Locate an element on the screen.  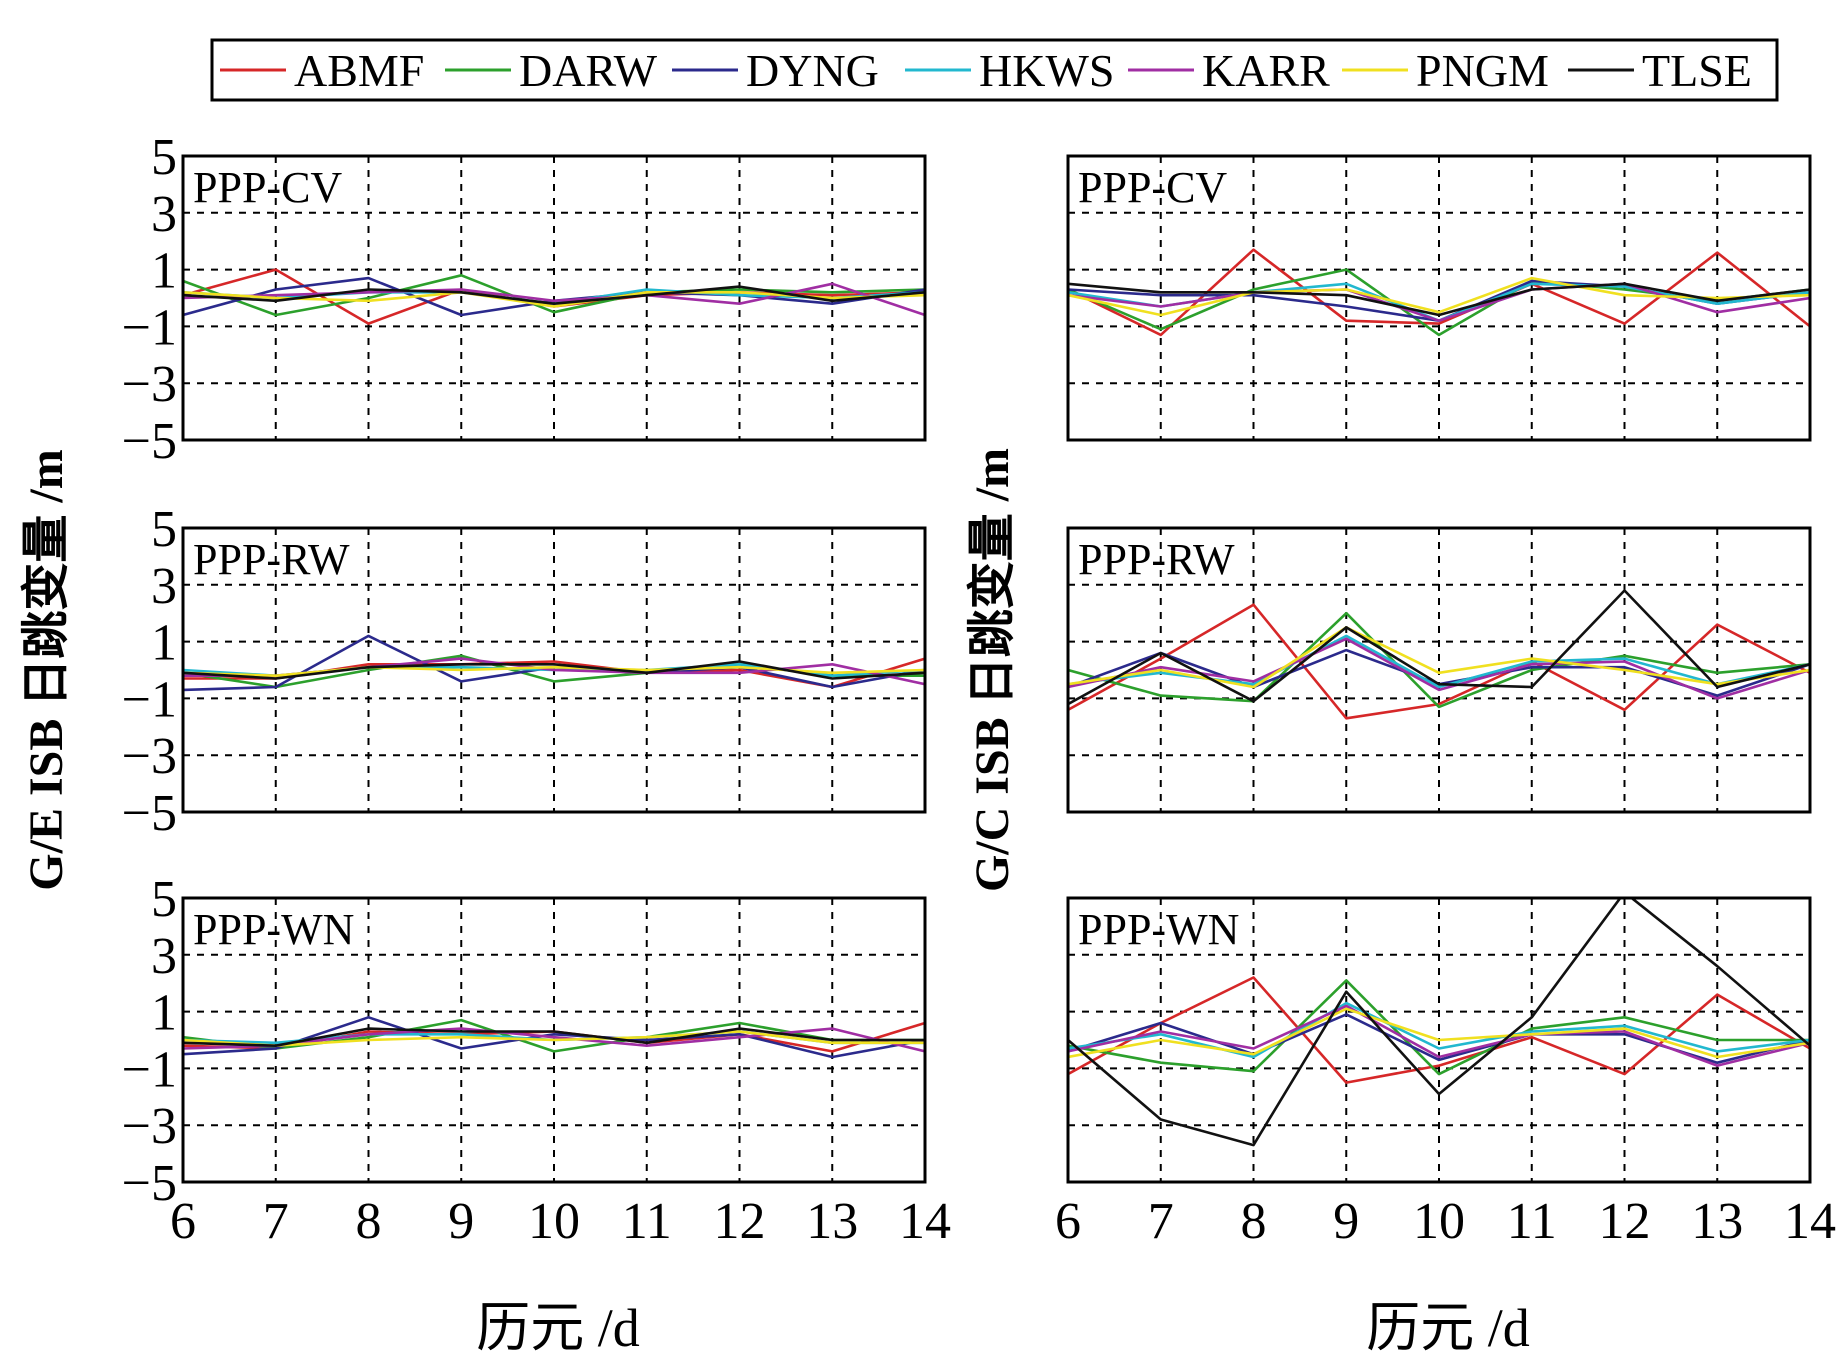
panel-left-top: PPP-CV 531−1−3−5 is located at coordinates (524, 299).